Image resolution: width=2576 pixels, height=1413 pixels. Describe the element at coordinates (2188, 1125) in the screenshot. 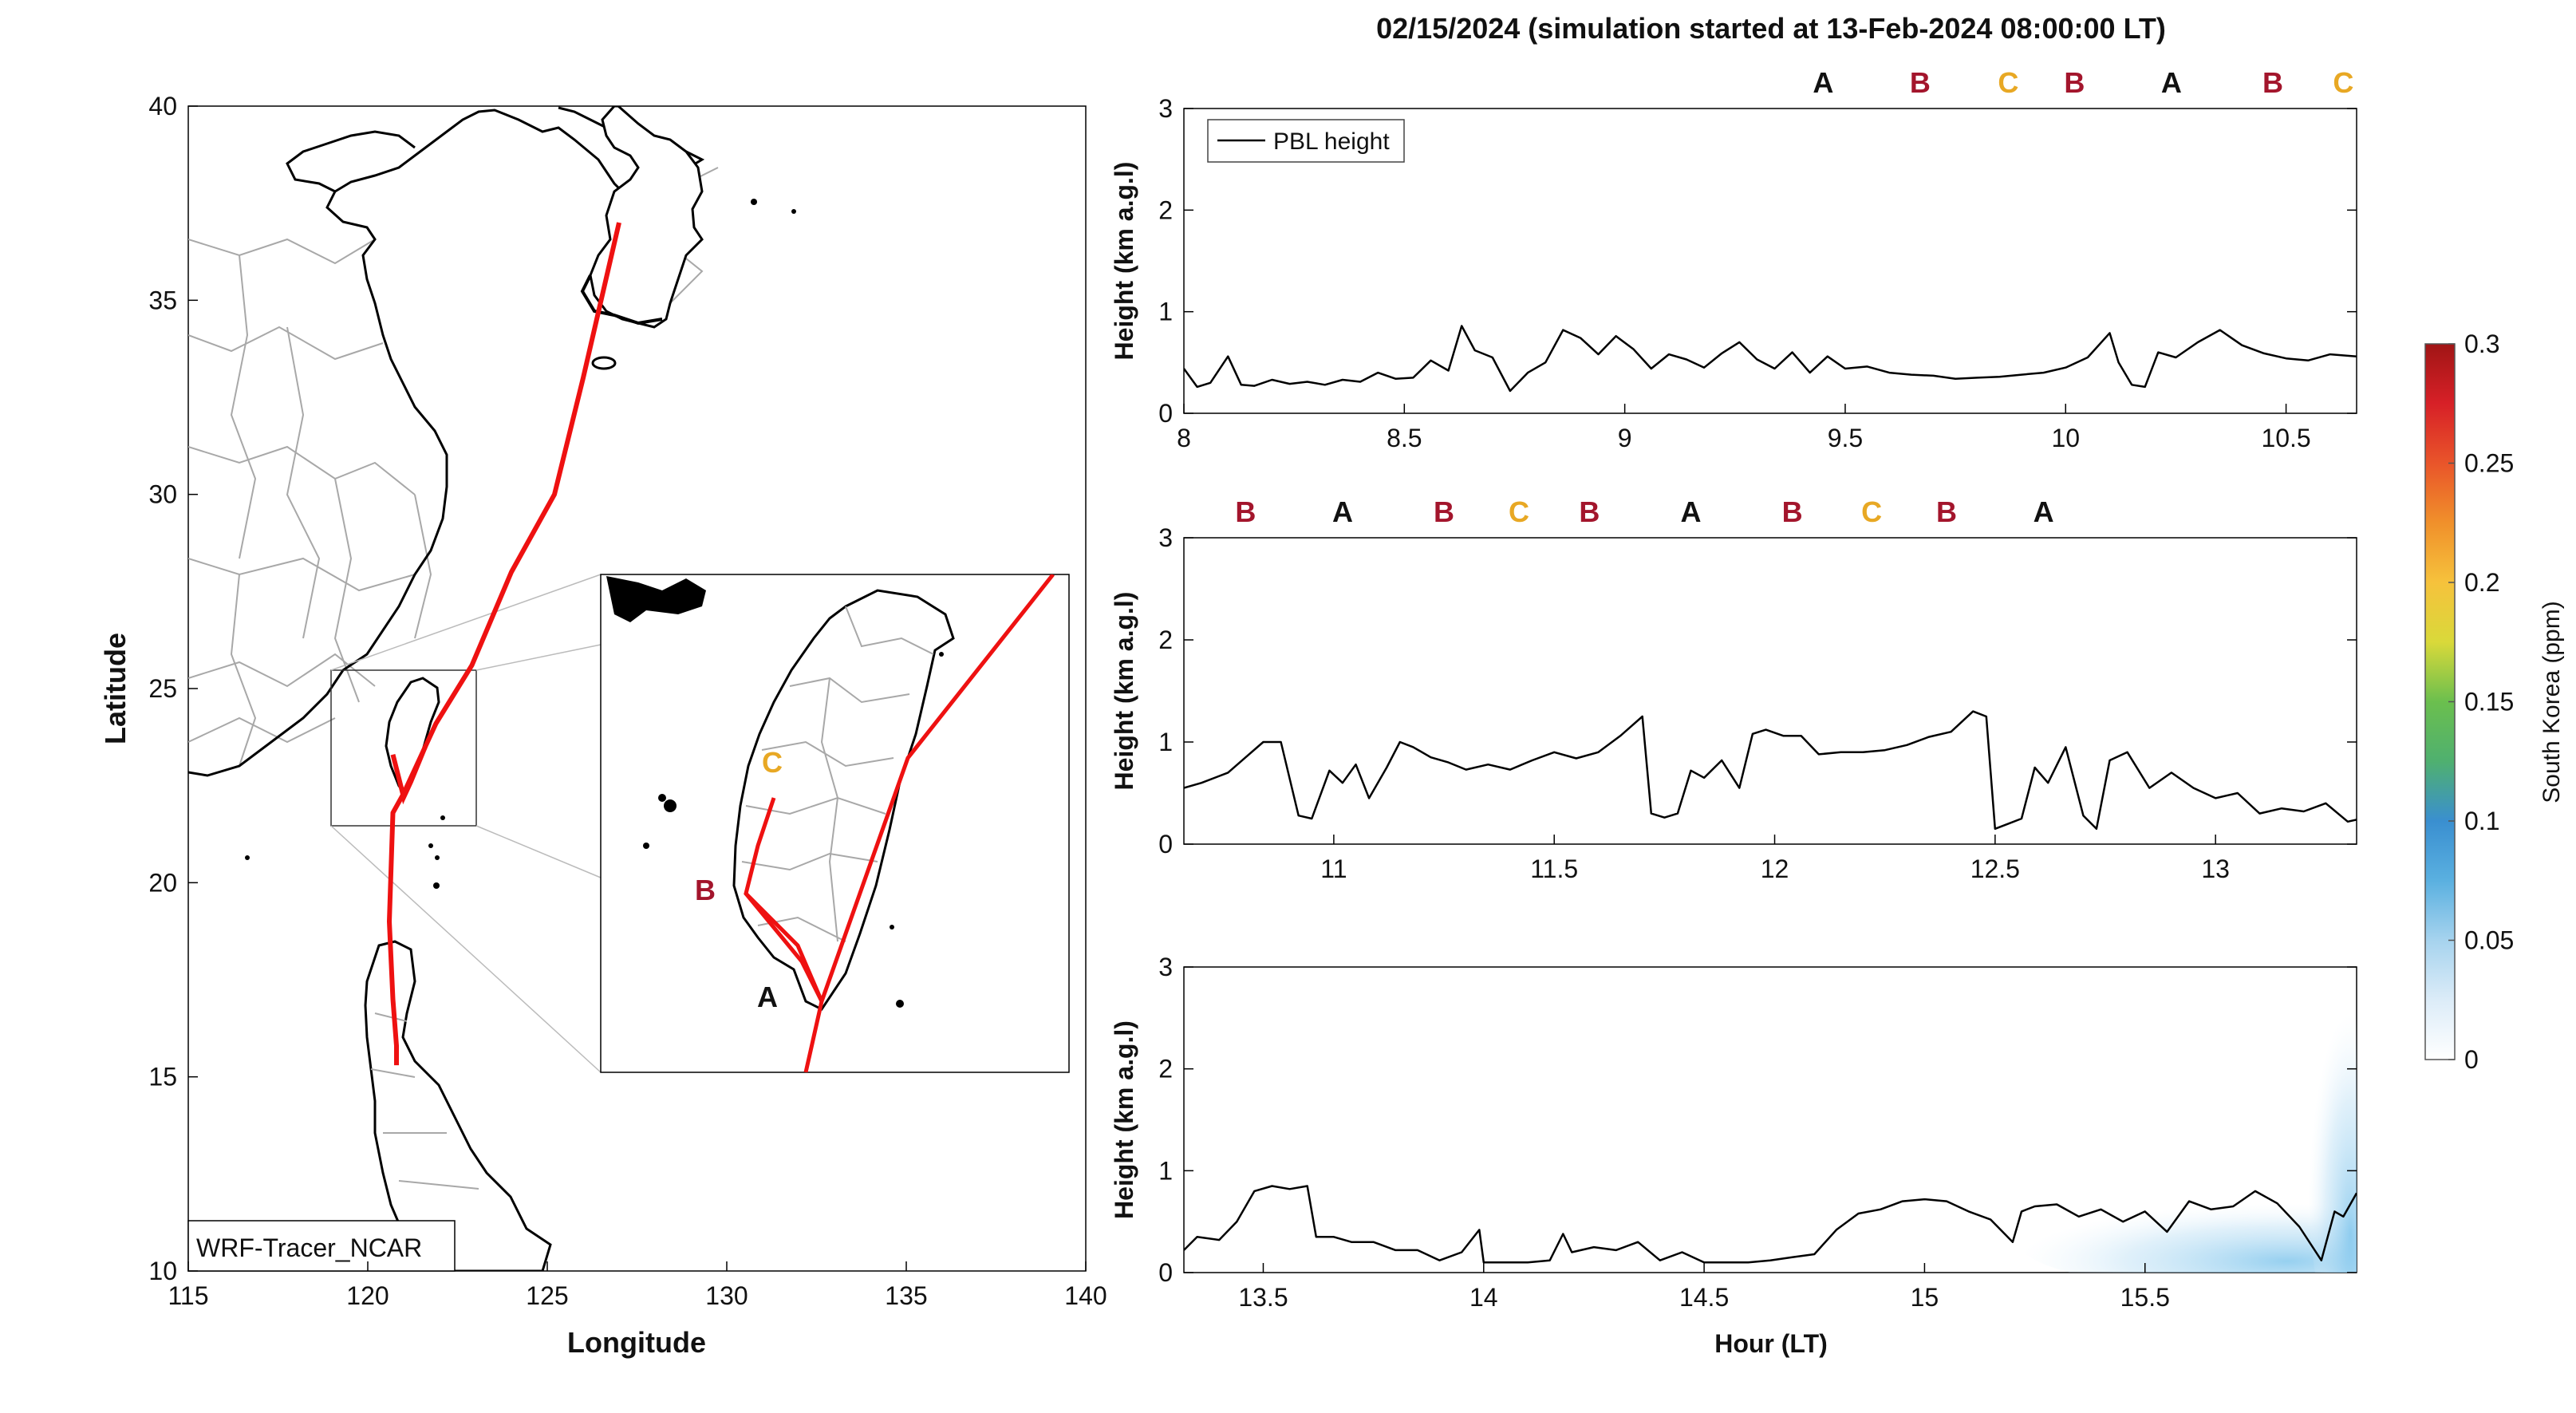

I see `tracer-plume` at that location.